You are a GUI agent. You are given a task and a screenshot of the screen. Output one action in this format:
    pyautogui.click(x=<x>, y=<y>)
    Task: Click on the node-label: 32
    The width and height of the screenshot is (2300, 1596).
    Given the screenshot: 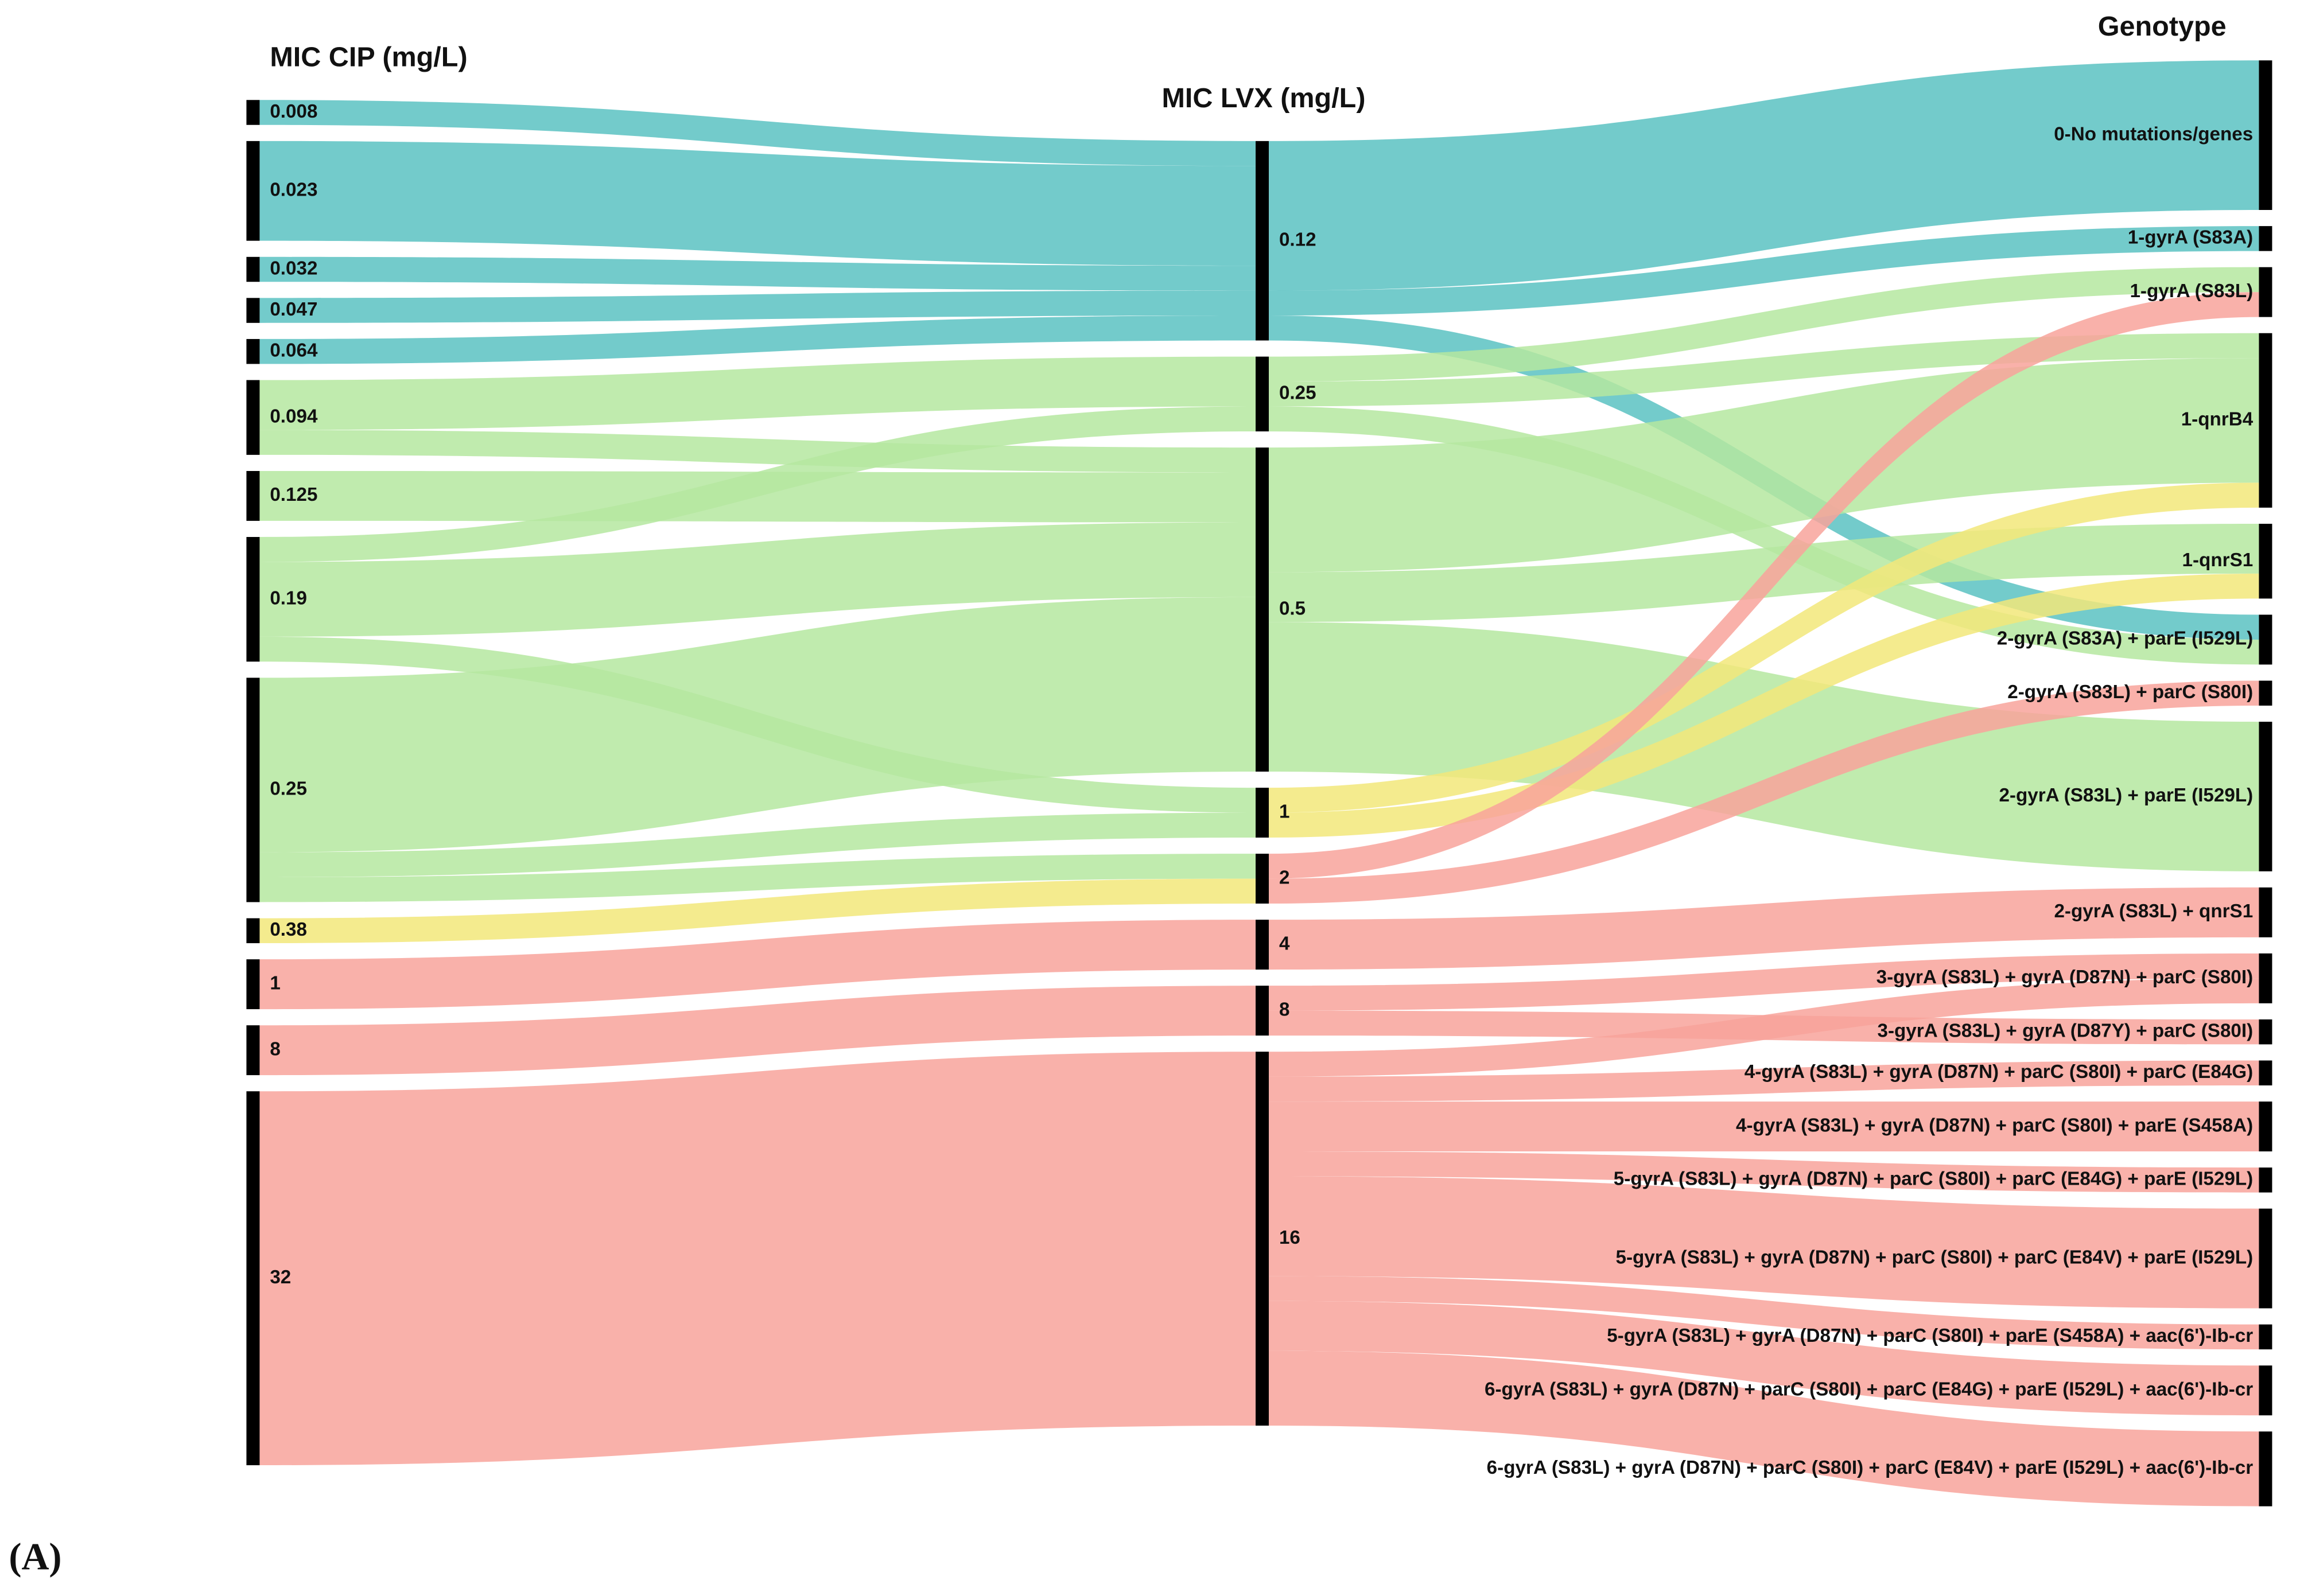 What is the action you would take?
    pyautogui.click(x=280, y=1277)
    